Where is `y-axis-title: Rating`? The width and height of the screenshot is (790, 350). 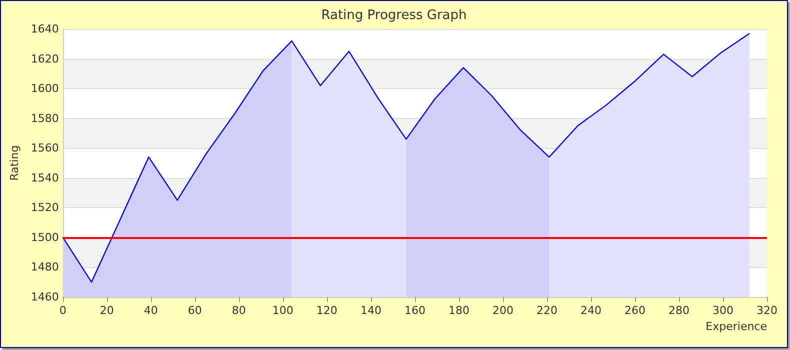 y-axis-title: Rating is located at coordinates (14, 163).